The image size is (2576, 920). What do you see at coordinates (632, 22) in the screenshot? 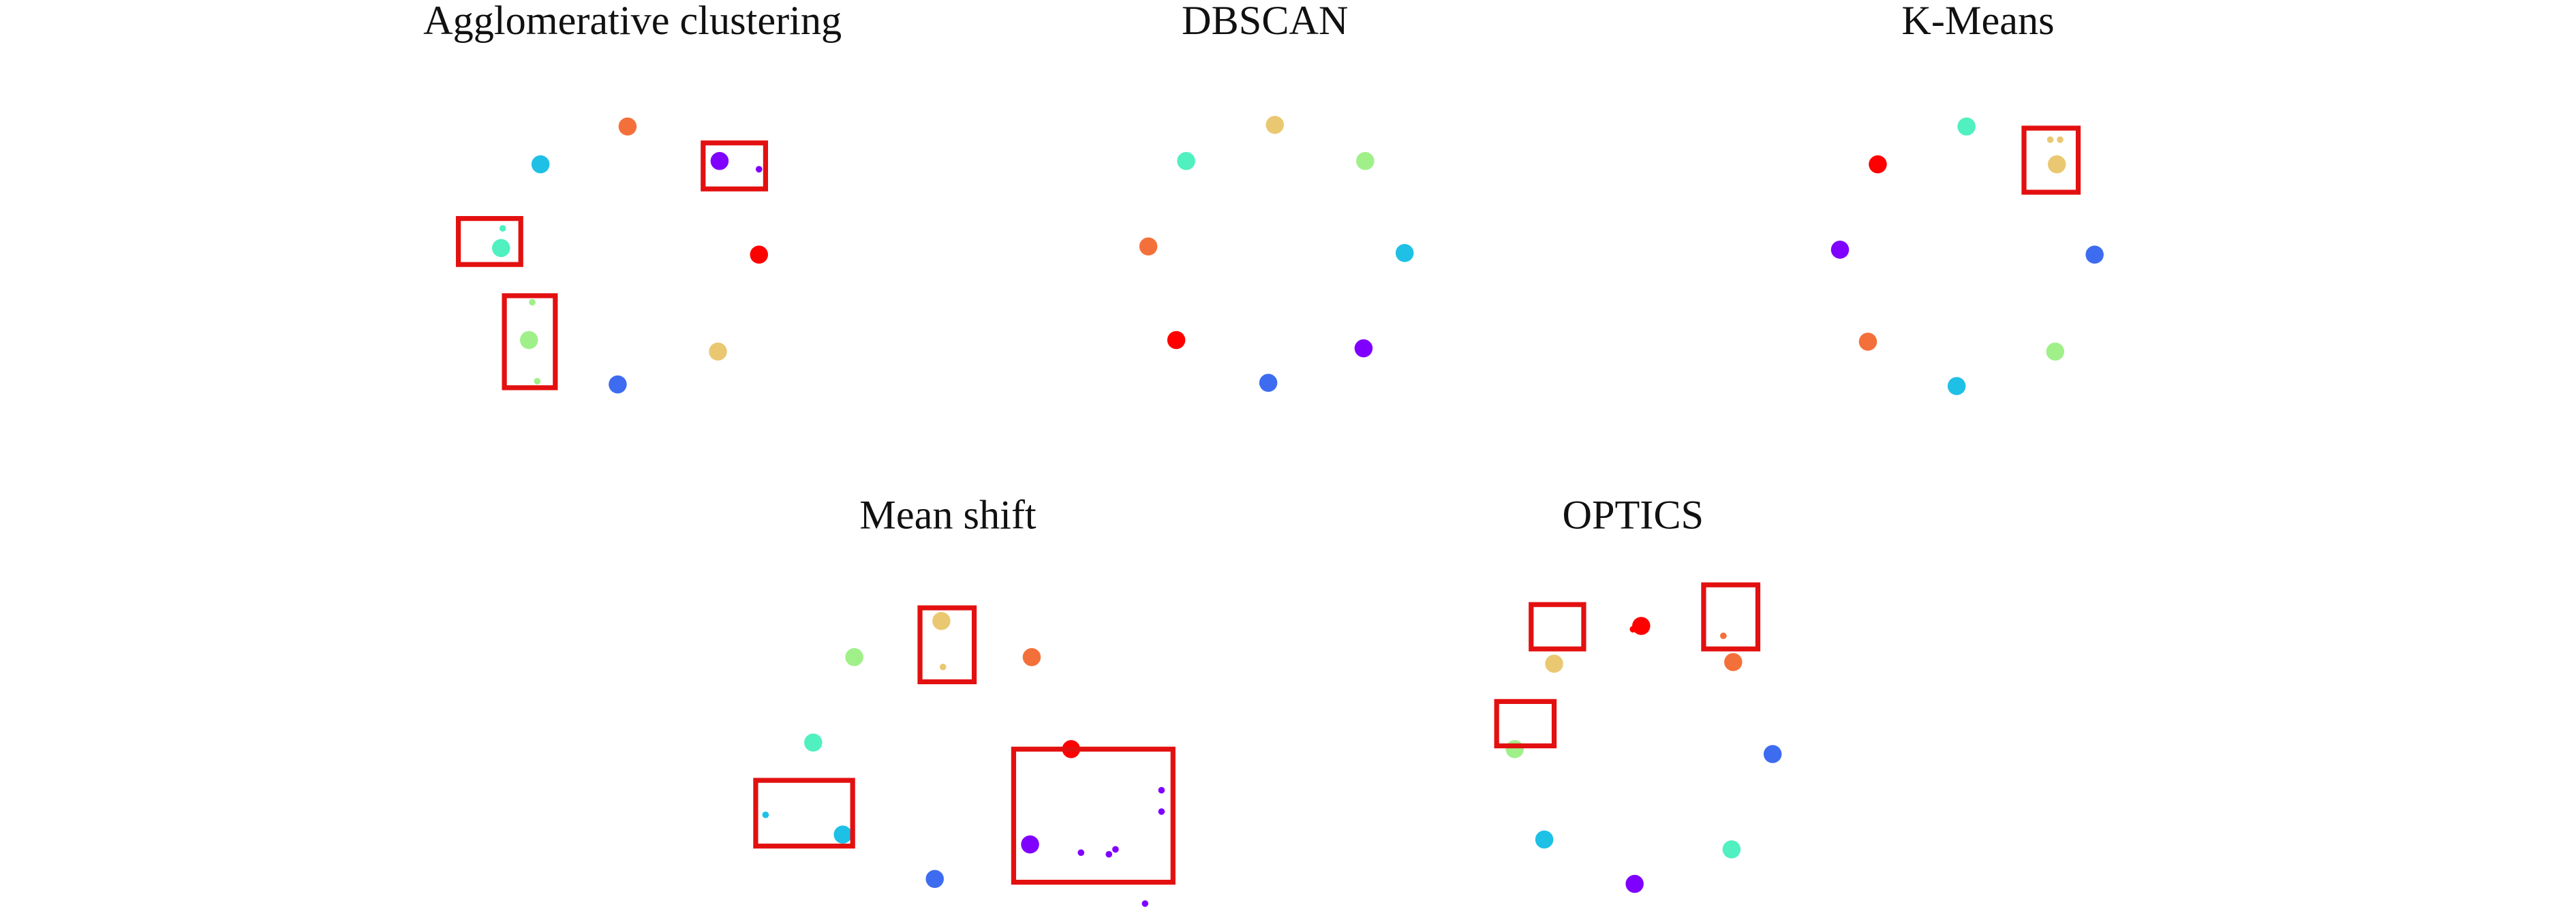
I see `chart-title: Agglomerative clustering` at bounding box center [632, 22].